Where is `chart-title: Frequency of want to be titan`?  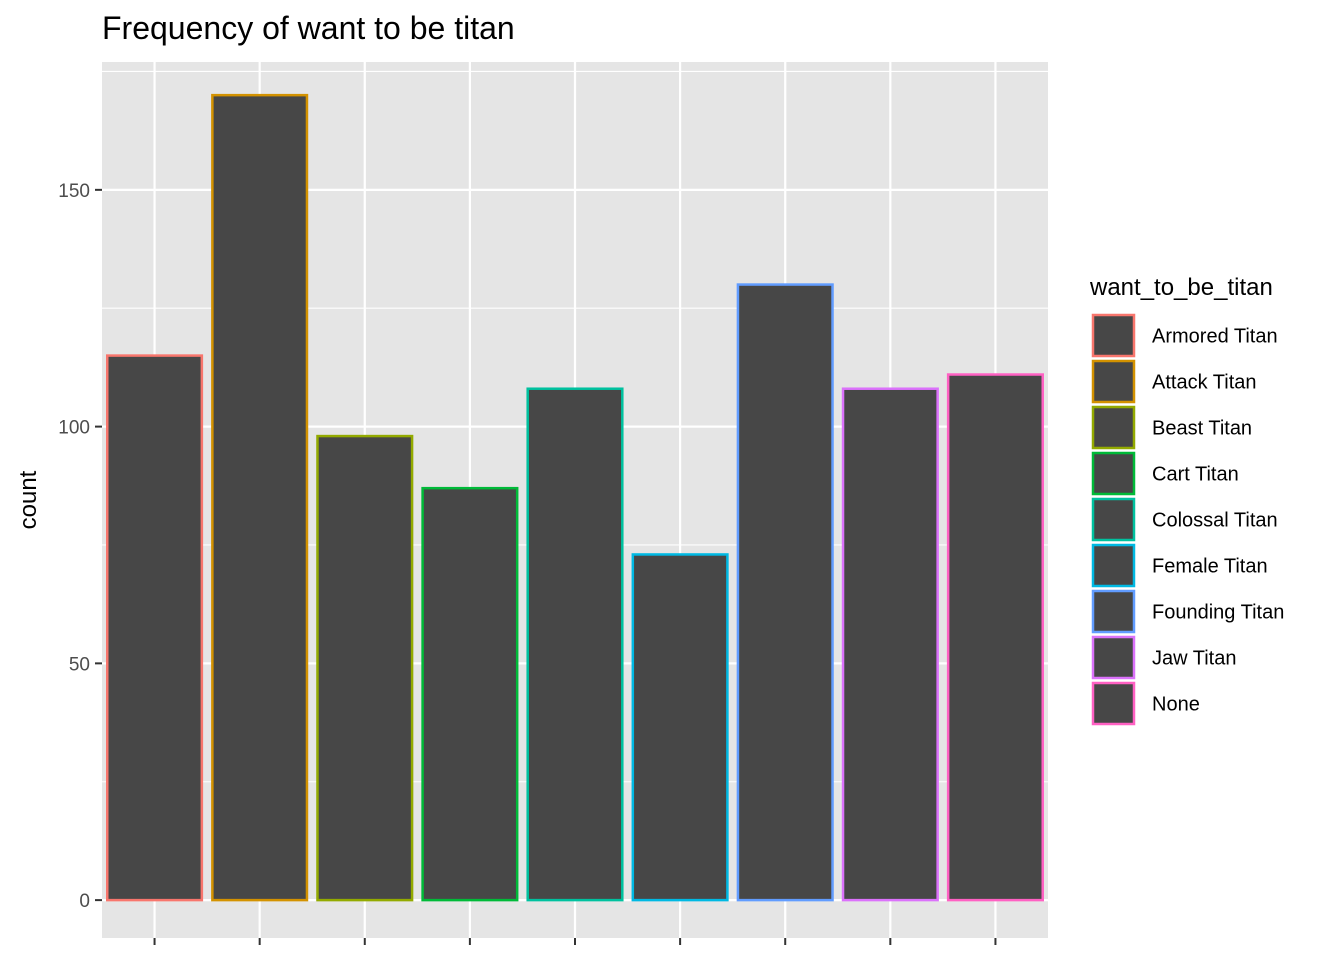 chart-title: Frequency of want to be titan is located at coordinates (308, 28).